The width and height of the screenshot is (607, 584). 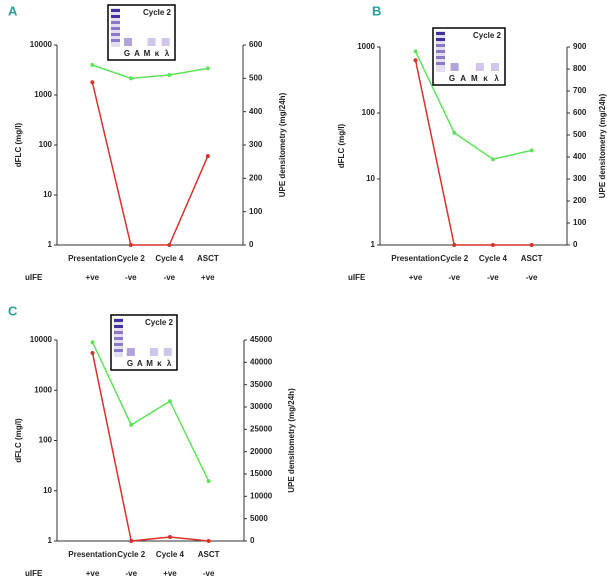 I want to click on y2-tick-label: 600, so click(x=256, y=44).